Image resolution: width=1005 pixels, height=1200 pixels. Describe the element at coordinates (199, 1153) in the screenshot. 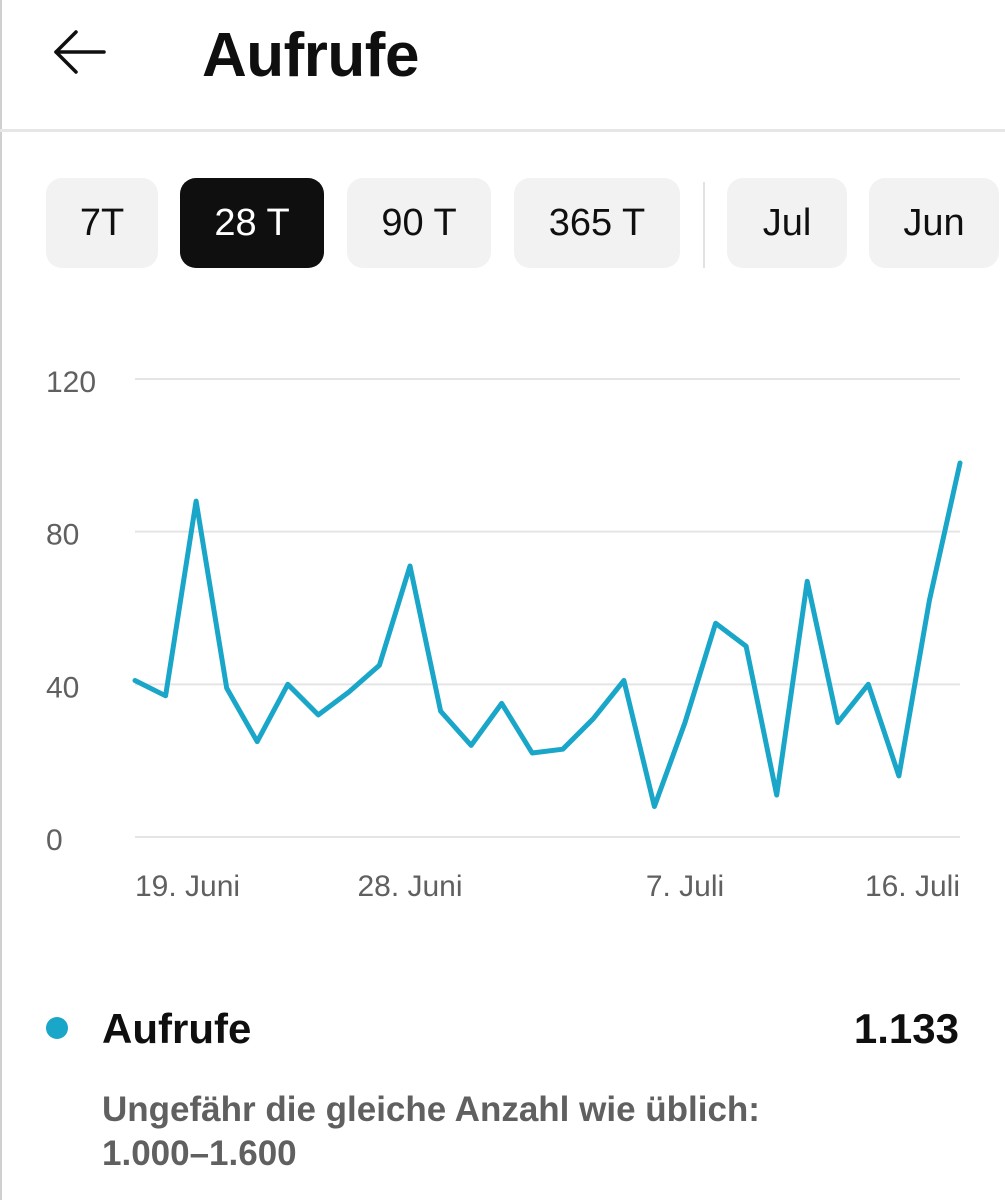

I see `summary-line-2: 1.000–1.600` at that location.